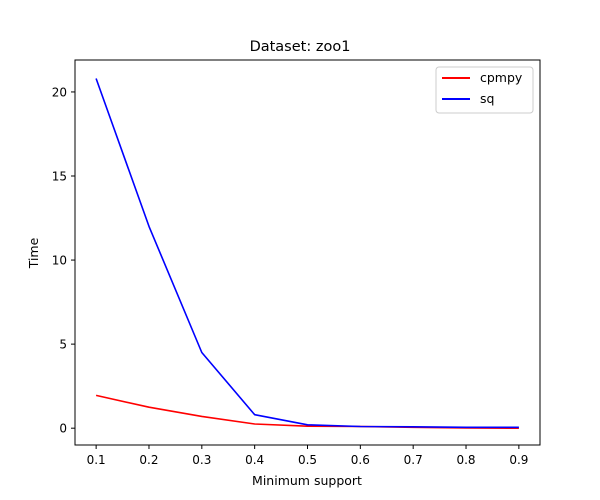 The height and width of the screenshot is (500, 600). I want to click on x-tick-label: 0.5, so click(307, 460).